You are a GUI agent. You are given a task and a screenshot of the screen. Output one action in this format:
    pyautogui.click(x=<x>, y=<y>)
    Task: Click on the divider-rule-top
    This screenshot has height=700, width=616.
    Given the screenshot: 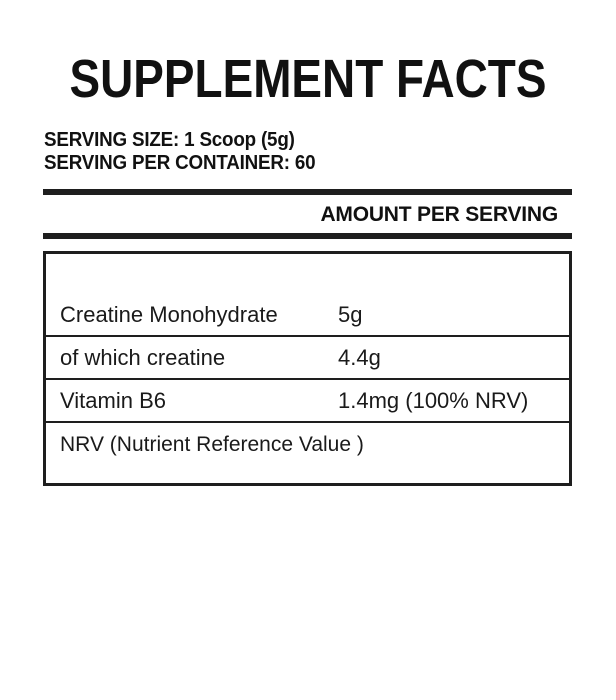 What is the action you would take?
    pyautogui.click(x=307, y=192)
    